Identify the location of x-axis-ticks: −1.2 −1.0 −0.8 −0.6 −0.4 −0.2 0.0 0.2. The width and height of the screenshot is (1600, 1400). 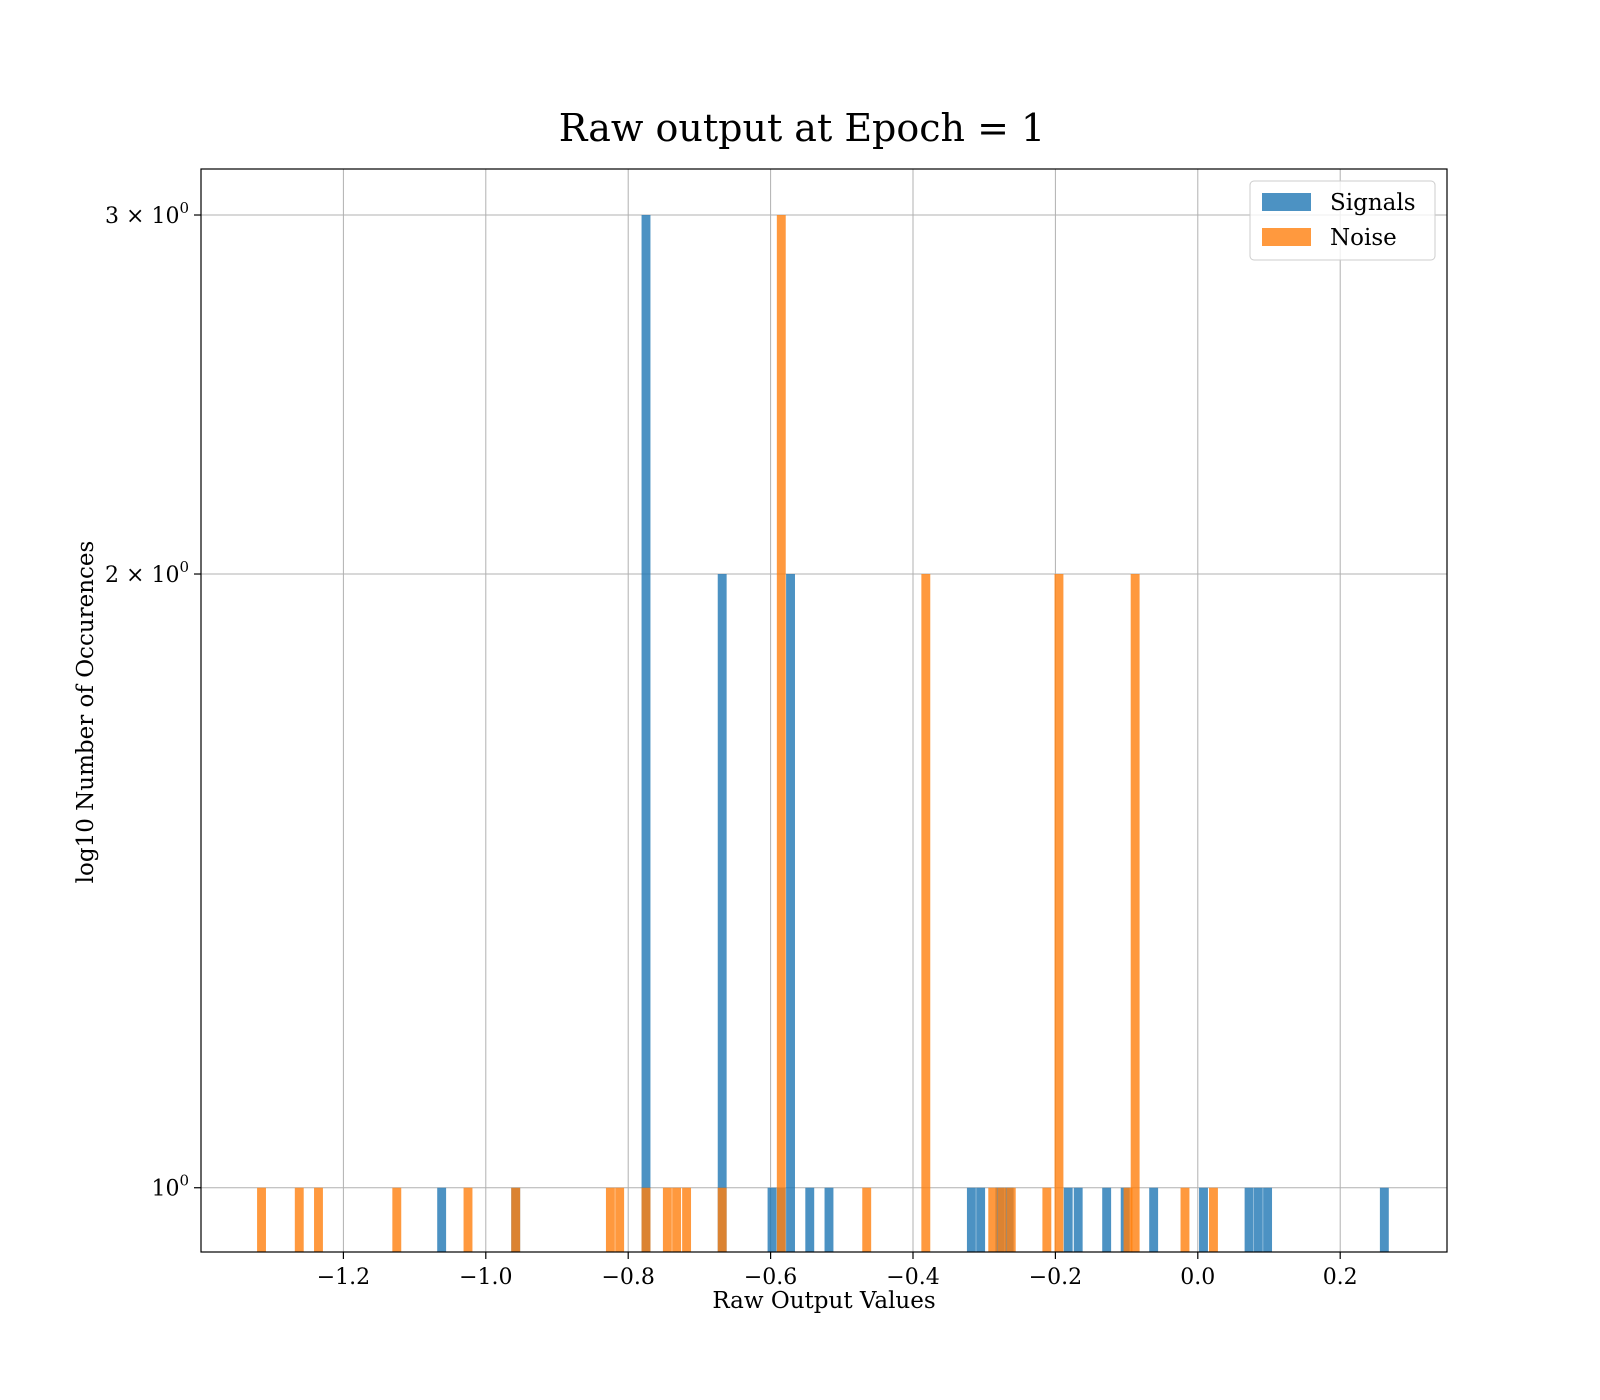
(837, 1271).